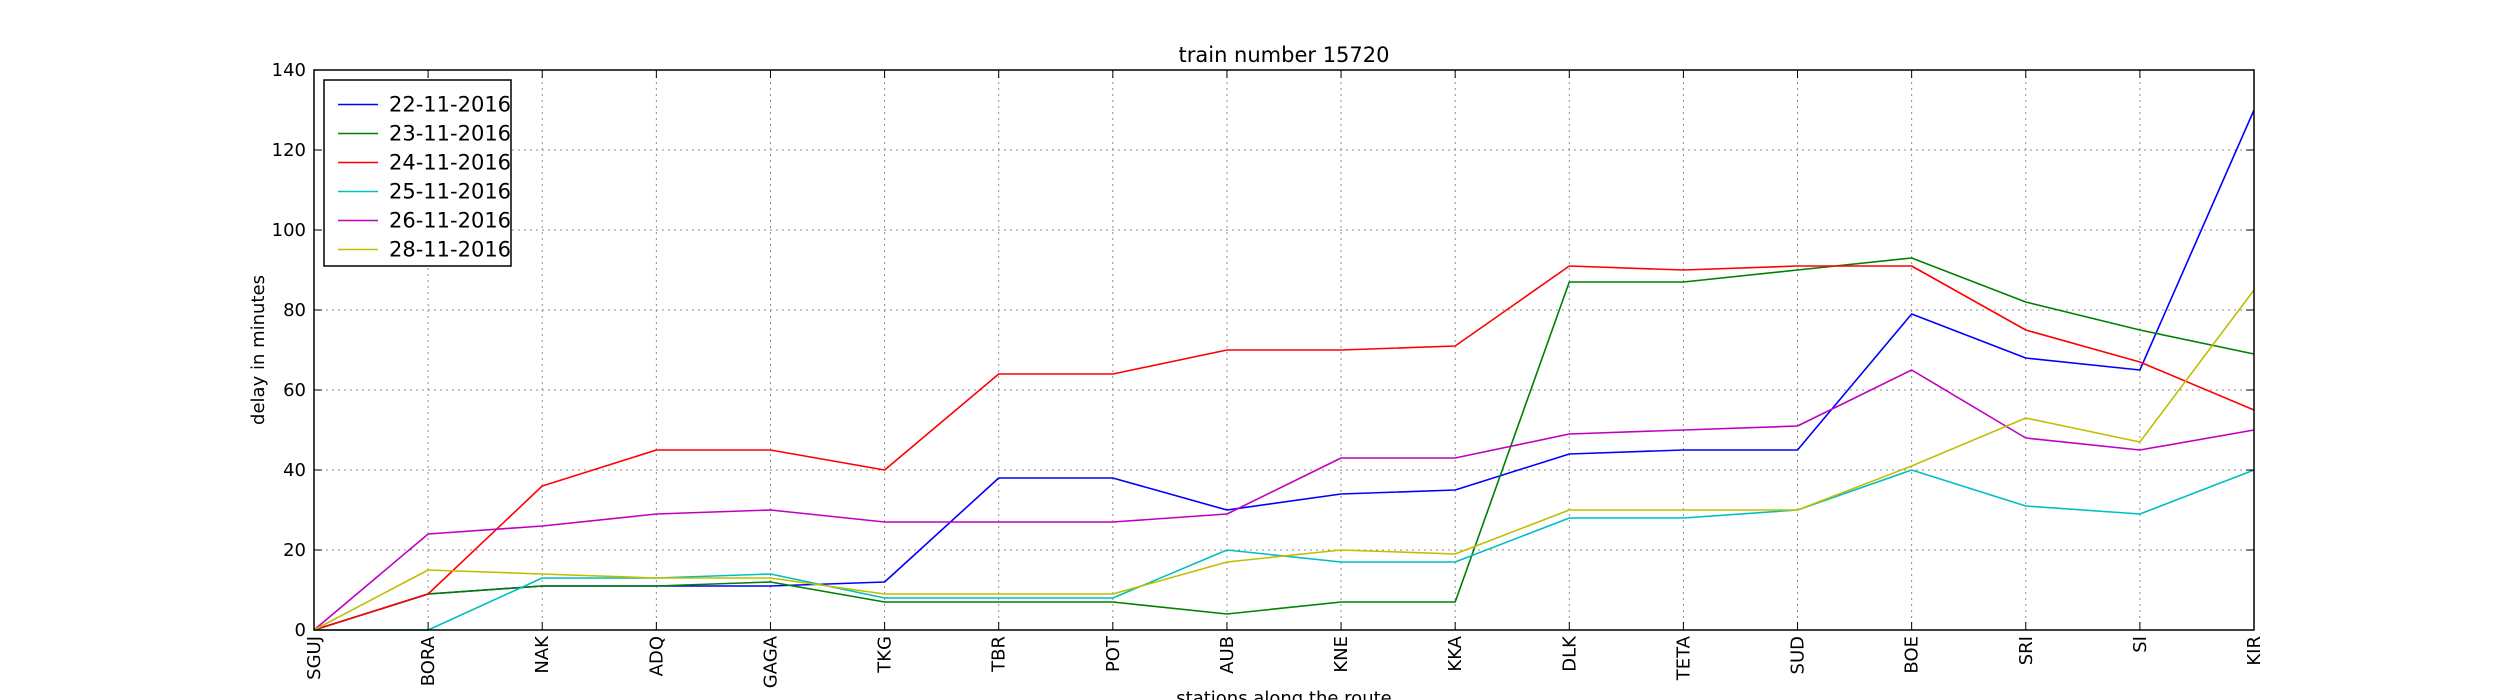 This screenshot has height=700, width=2500. I want to click on legend-box, so click(417, 173).